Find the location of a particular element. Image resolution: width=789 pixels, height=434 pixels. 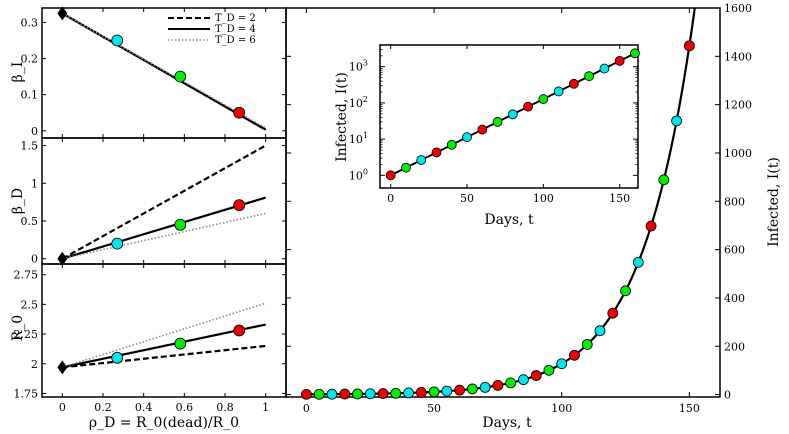

panel-beta-i: 0 0.1 0.2 0.3 T_D = 2T_D = 4T_D = 6 is located at coordinates (154, 72).